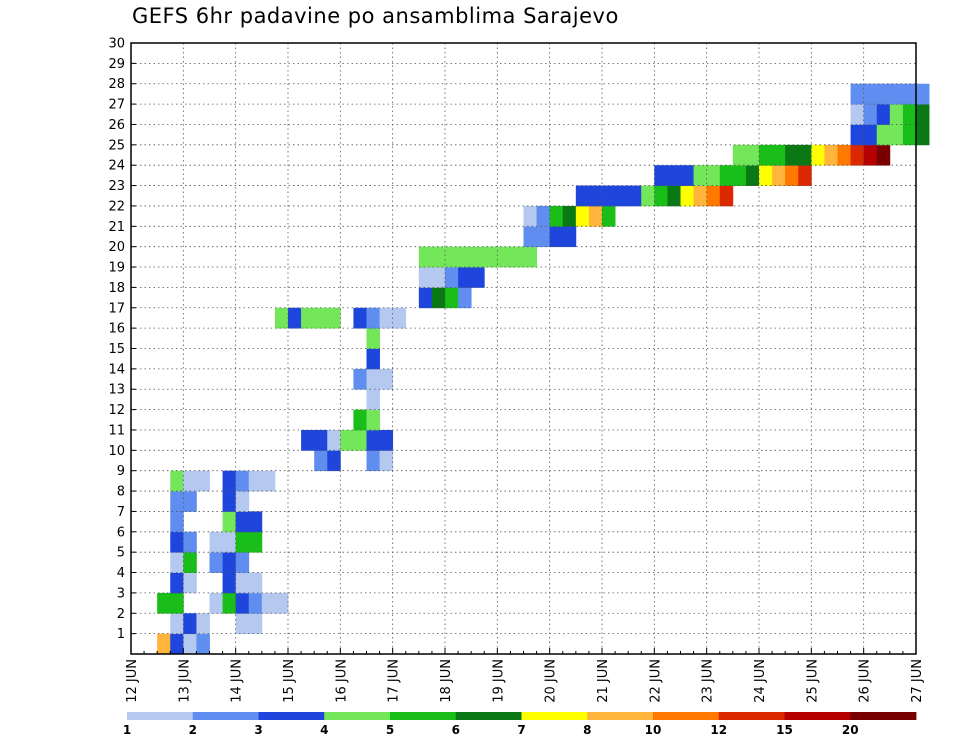 The width and height of the screenshot is (960, 742). Describe the element at coordinates (121, 634) in the screenshot. I see `y-tick-label: 1` at that location.